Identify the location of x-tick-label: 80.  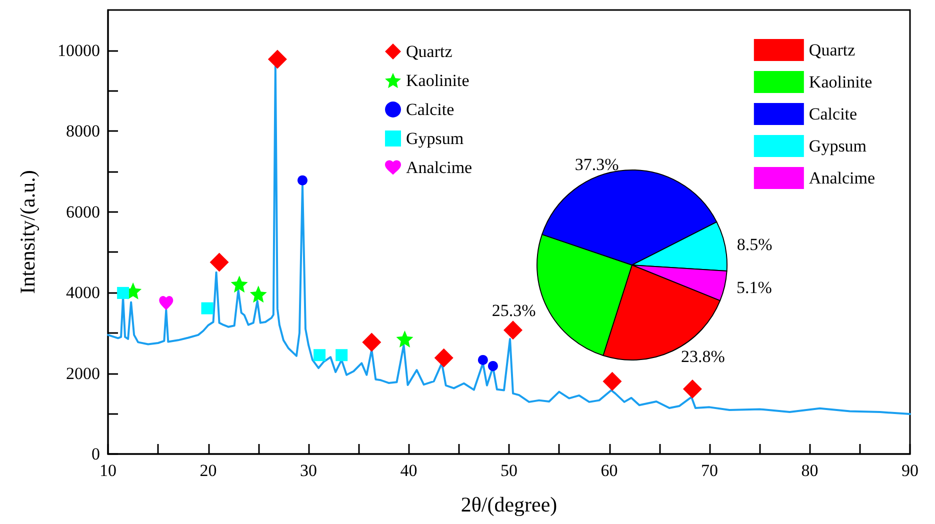
(809, 470).